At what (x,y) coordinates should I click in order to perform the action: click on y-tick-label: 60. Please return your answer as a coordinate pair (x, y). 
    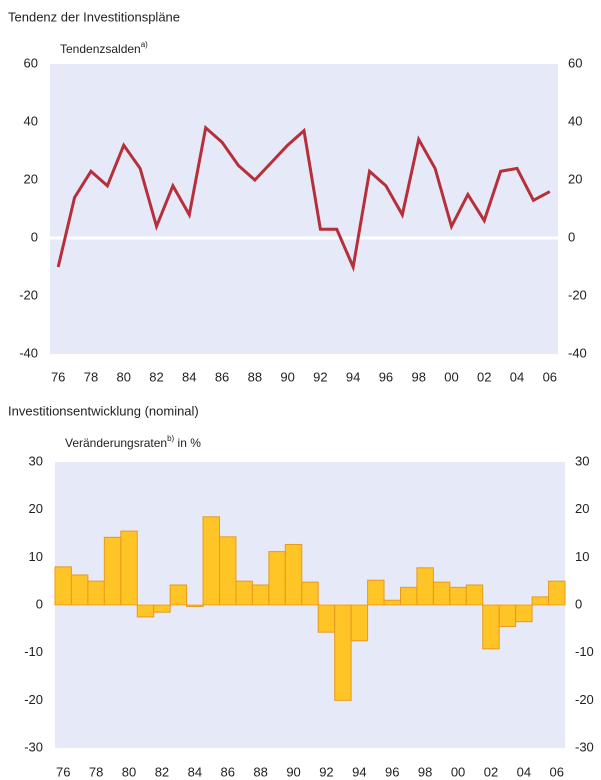
    Looking at the image, I should click on (31, 62).